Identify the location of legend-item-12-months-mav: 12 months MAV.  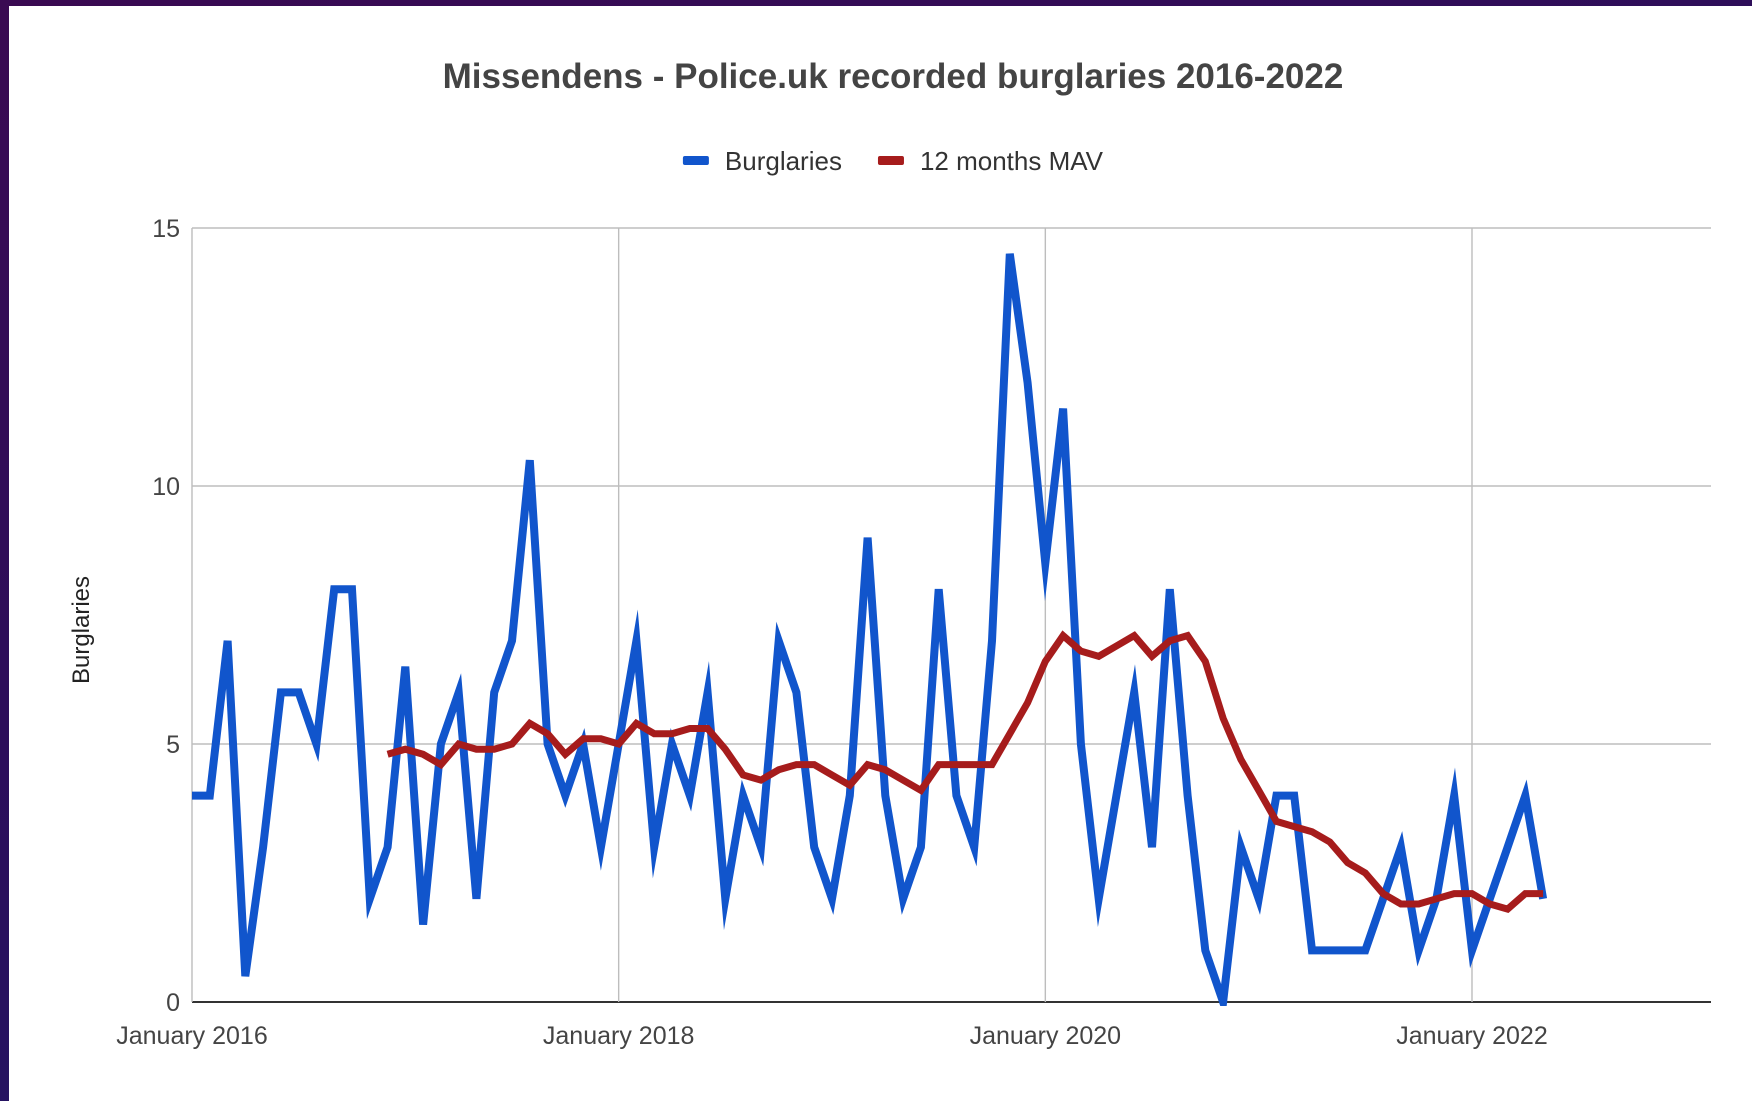
(990, 161).